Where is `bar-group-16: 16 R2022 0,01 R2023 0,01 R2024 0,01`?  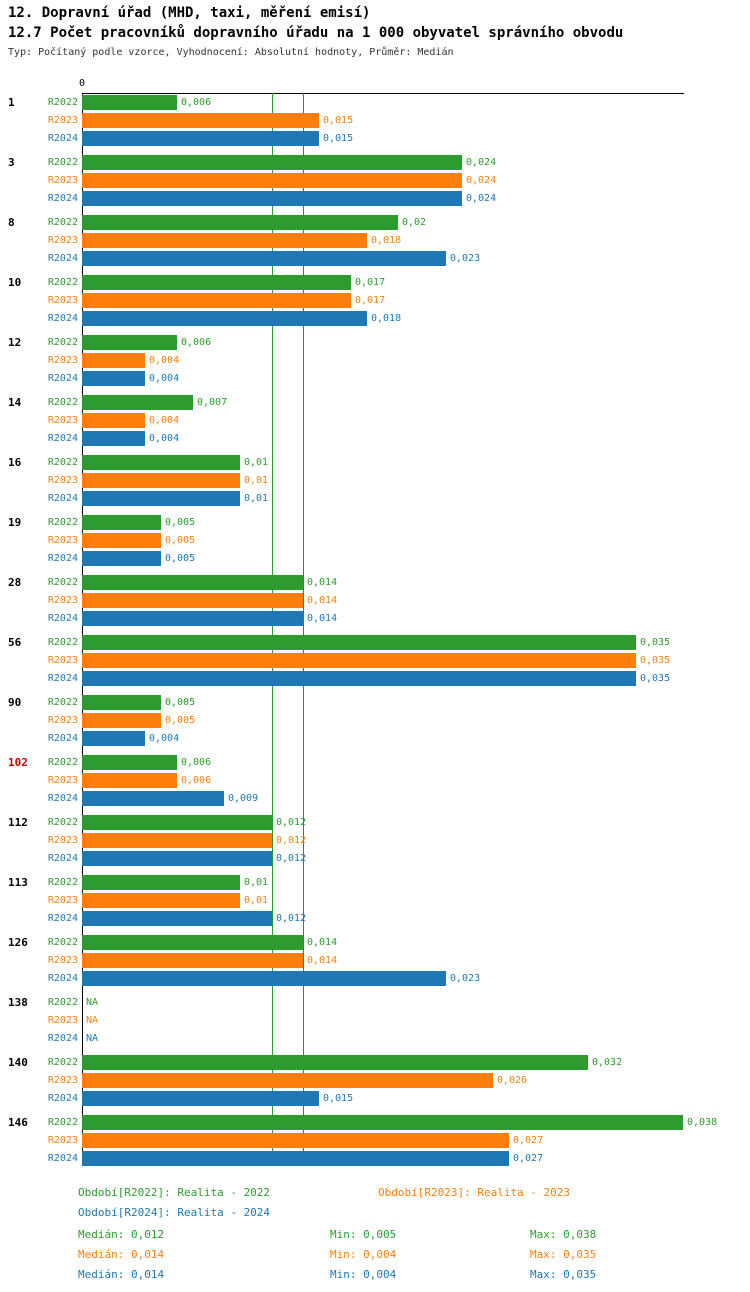 bar-group-16: 16 R2022 0,01 R2023 0,01 R2024 0,01 is located at coordinates (375, 480).